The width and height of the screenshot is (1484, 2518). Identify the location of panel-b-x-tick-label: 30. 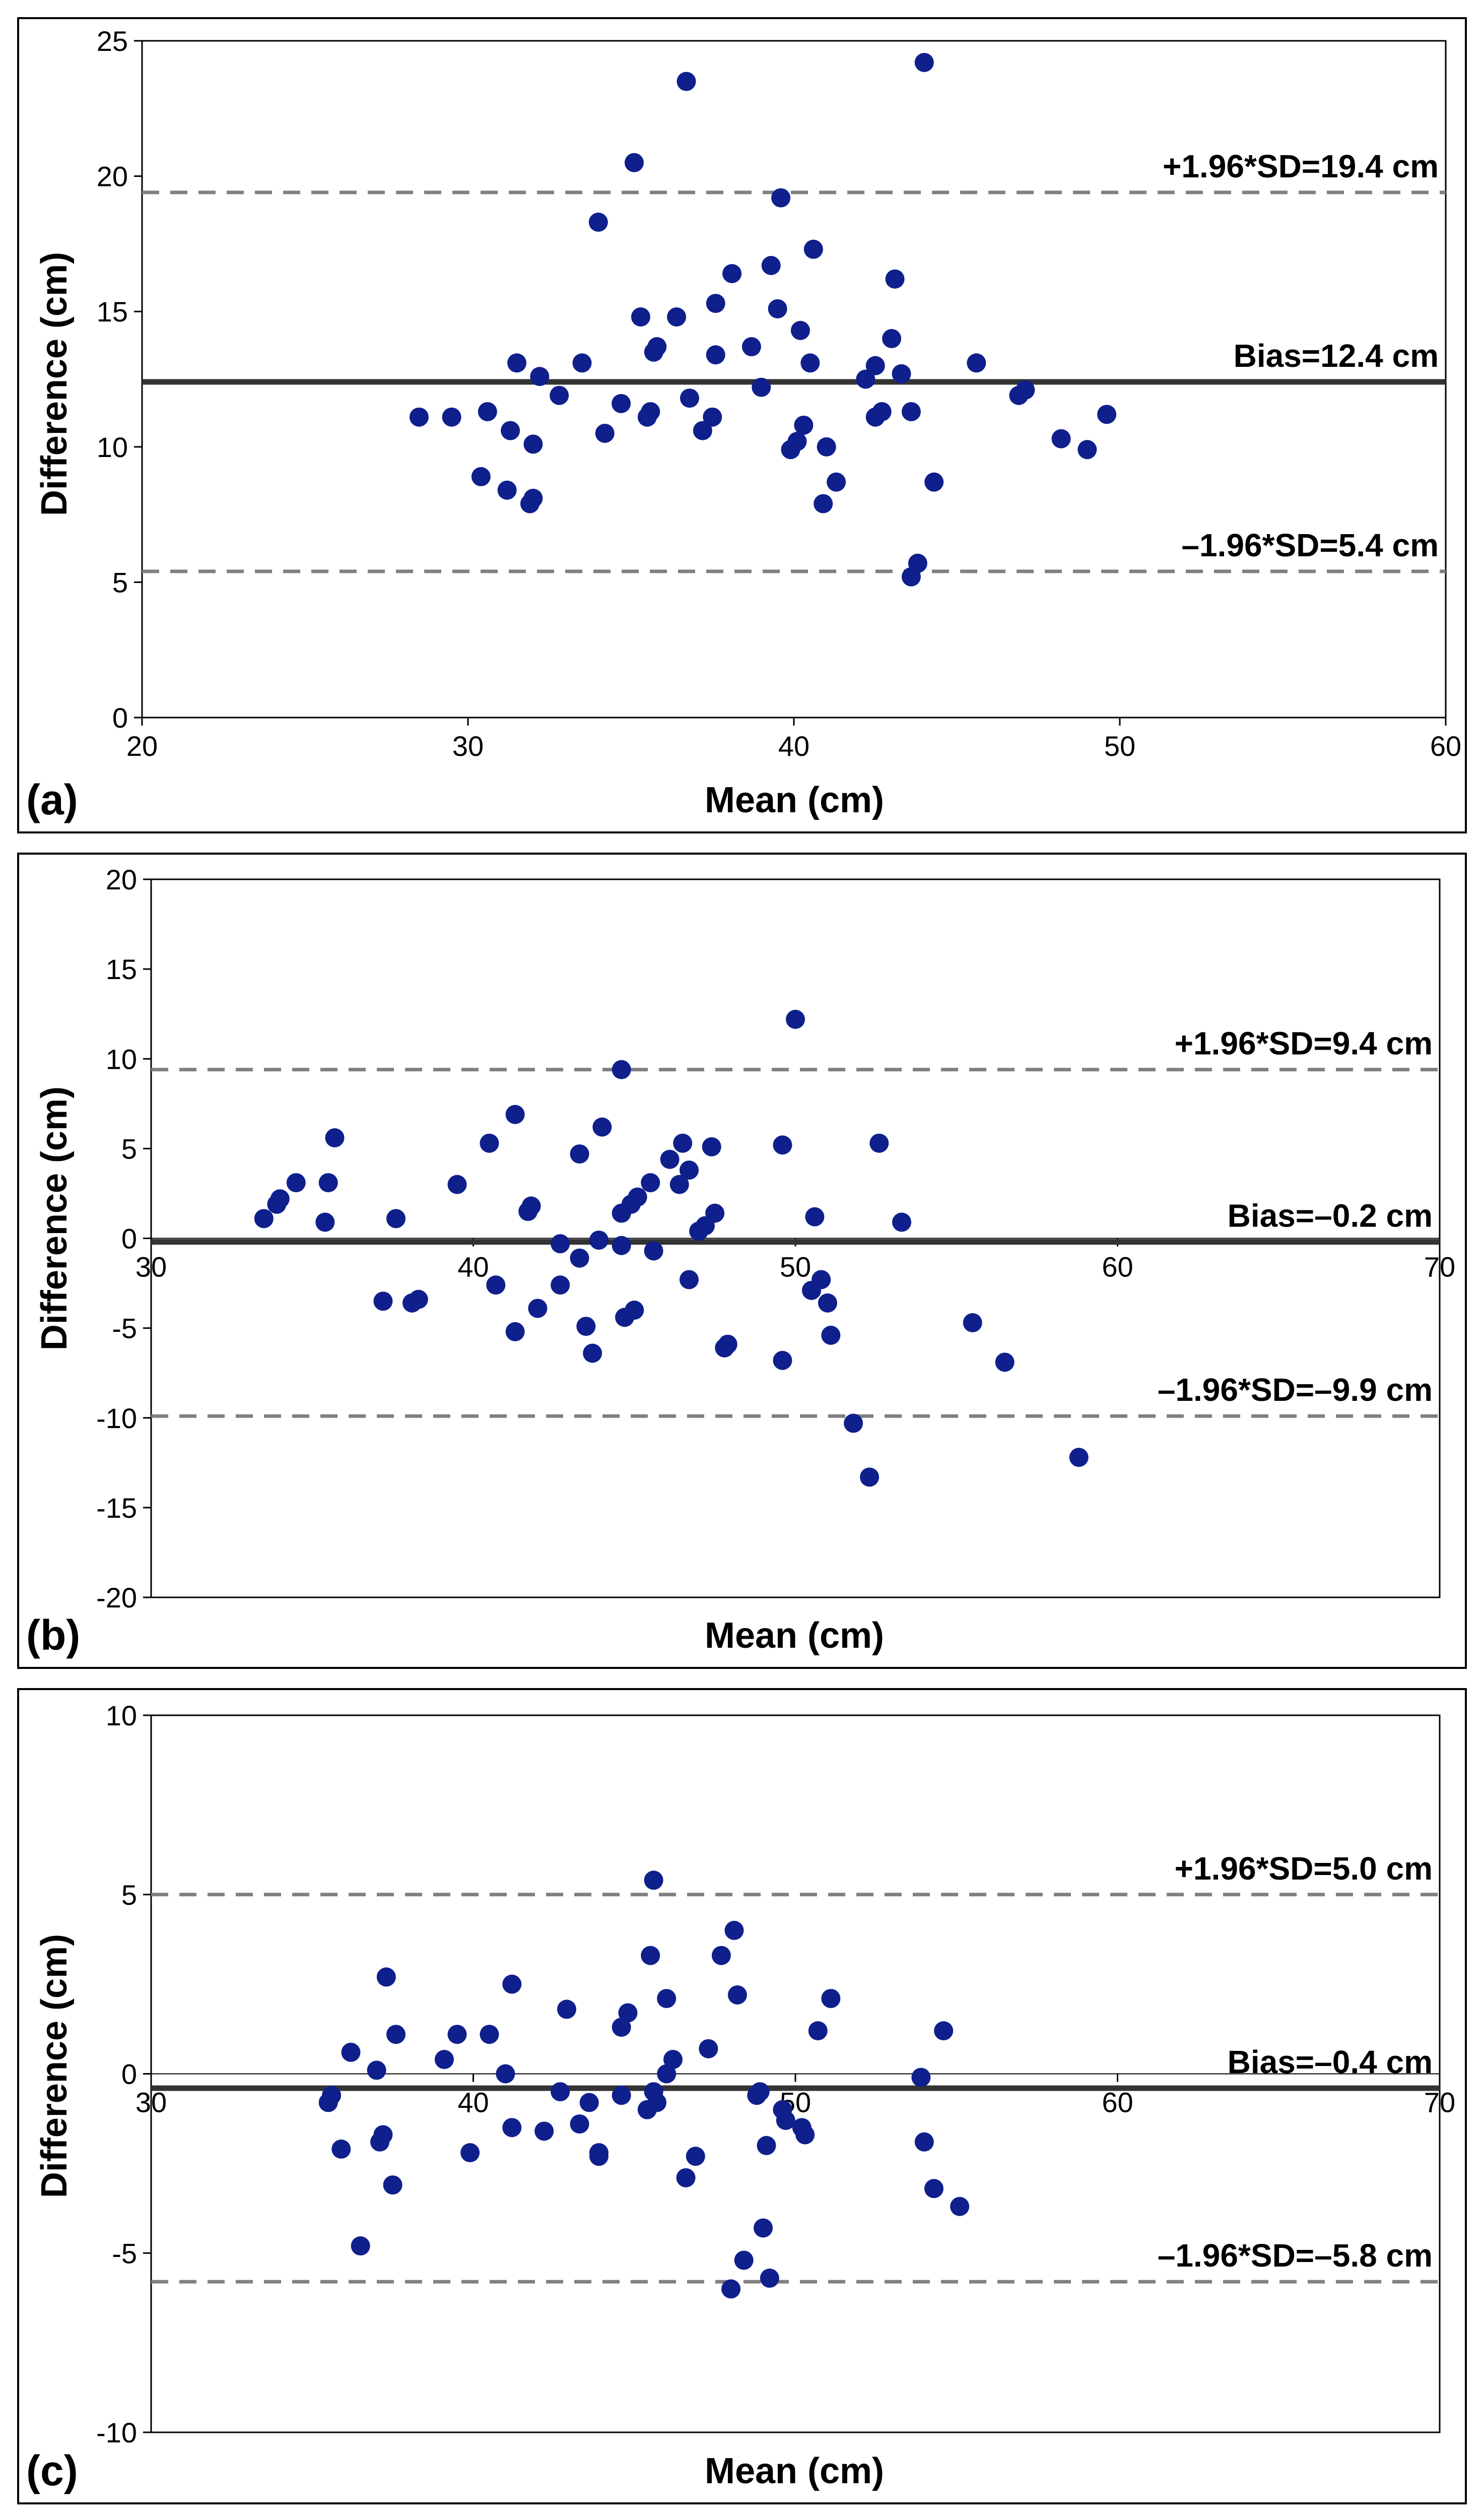
(151, 1267).